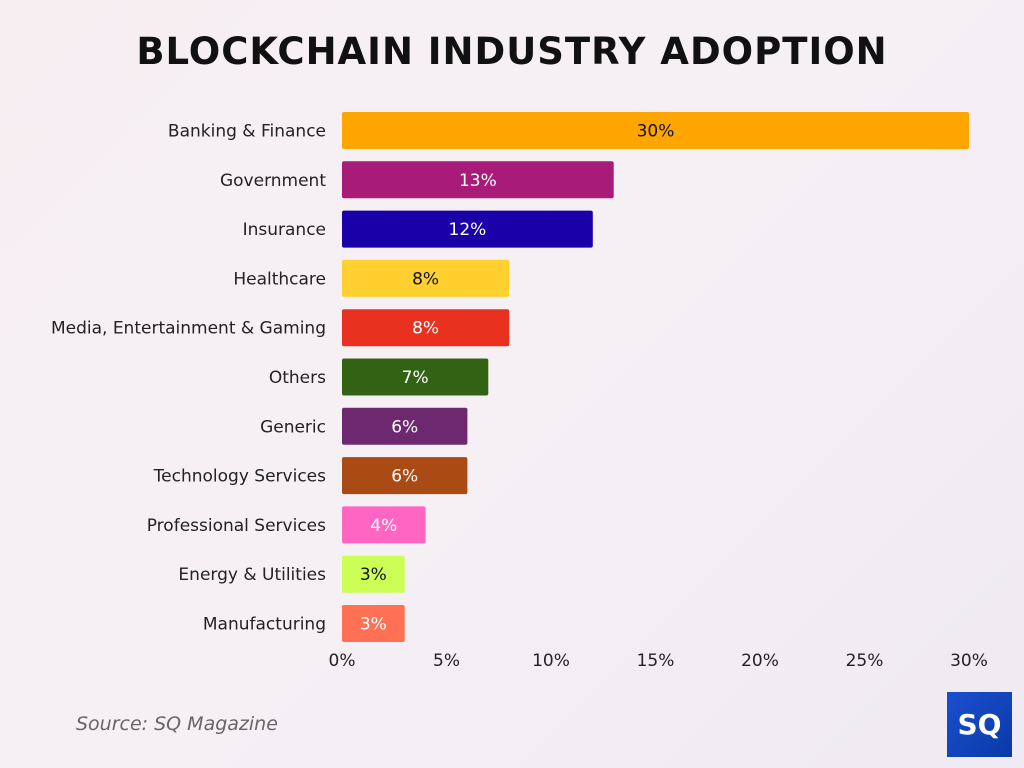 The height and width of the screenshot is (768, 1024). Describe the element at coordinates (446, 661) in the screenshot. I see `x-tick-label: 5%` at that location.